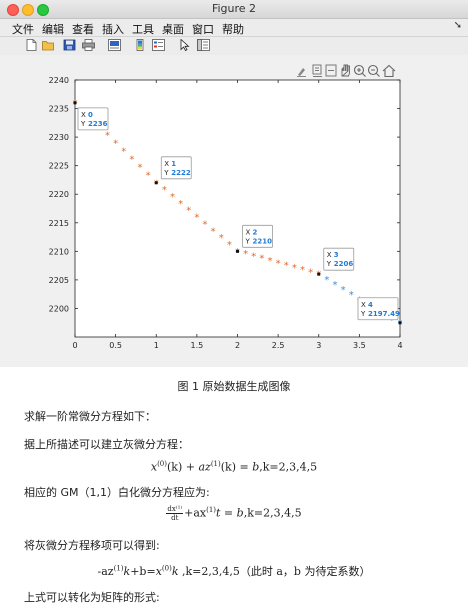 The height and width of the screenshot is (610, 468). I want to click on eq1-sup0: (0), so click(162, 464).